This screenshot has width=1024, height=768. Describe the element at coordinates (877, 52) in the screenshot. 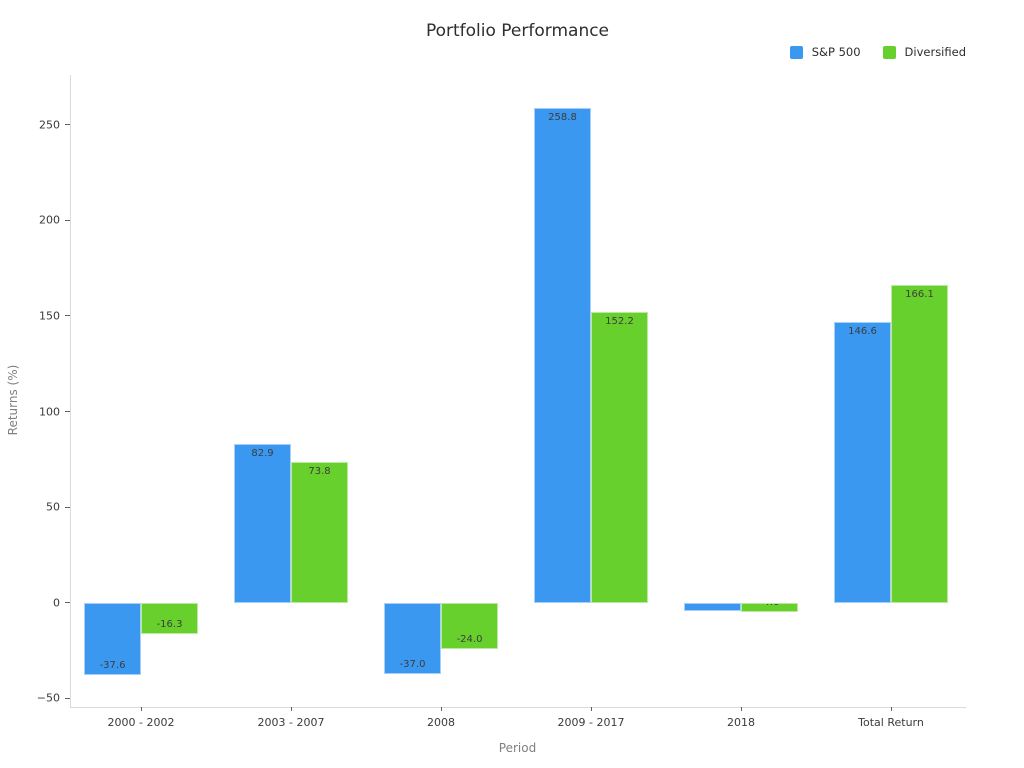

I see `legend: S&P 500 Diversified` at that location.